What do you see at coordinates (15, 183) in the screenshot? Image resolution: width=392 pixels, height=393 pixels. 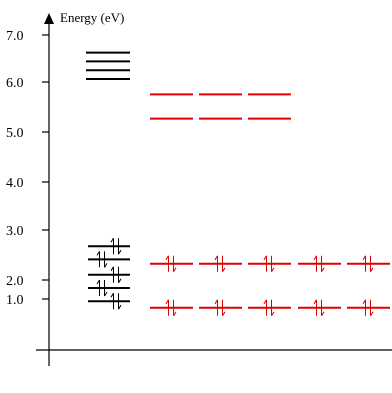 I see `tick-label: 4.0` at bounding box center [15, 183].